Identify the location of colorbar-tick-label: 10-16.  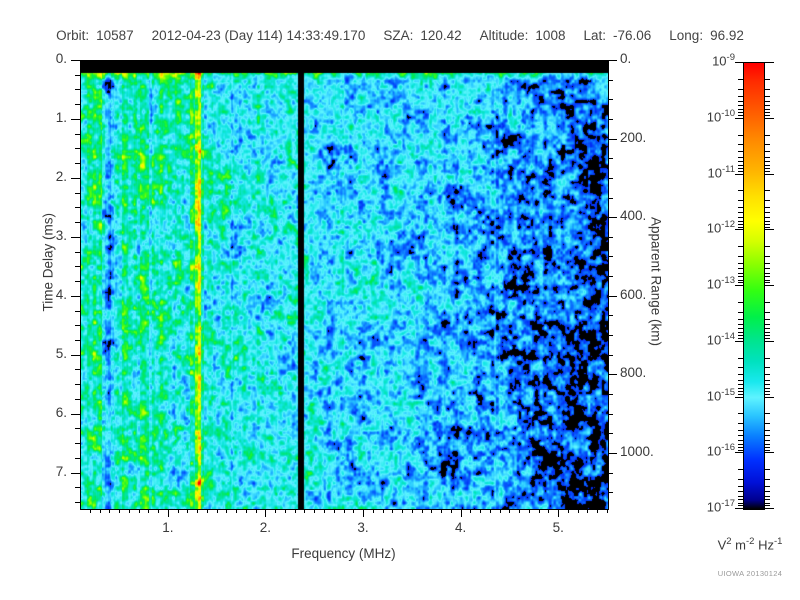
(706, 450).